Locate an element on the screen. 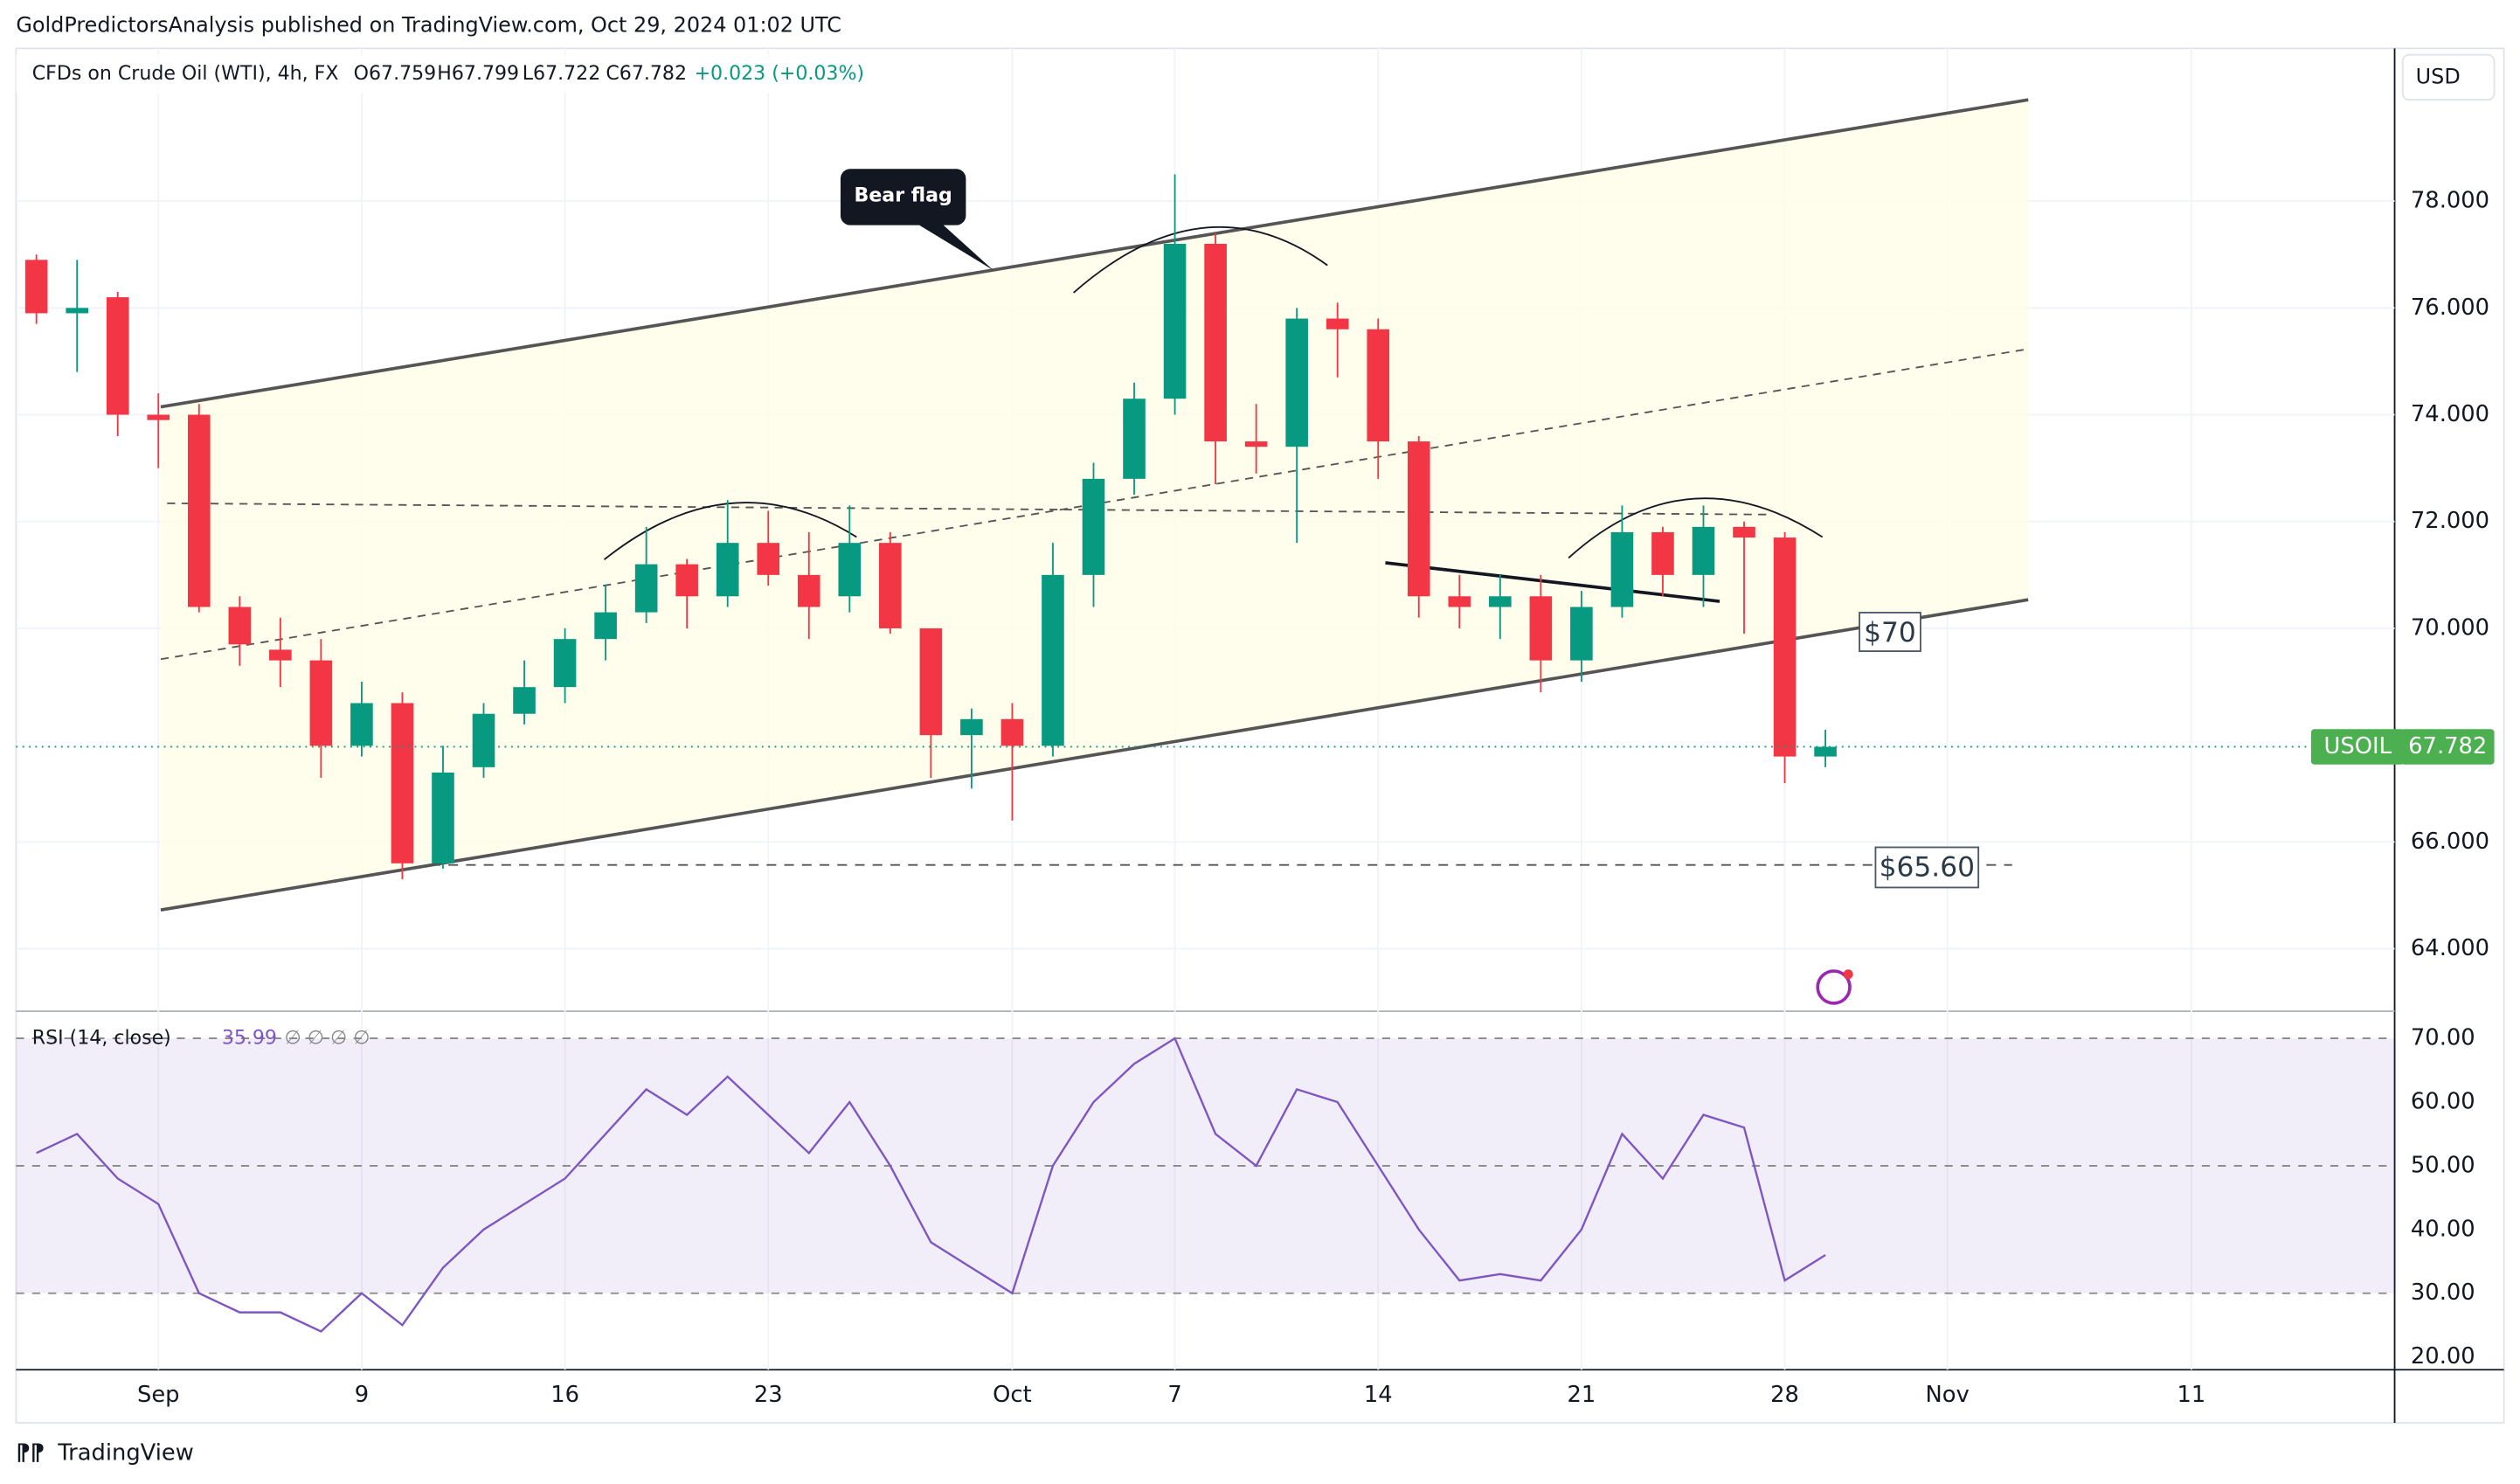 Image resolution: width=2520 pixels, height=1484 pixels. price-tag-text: 67.782 is located at coordinates (2447, 746).